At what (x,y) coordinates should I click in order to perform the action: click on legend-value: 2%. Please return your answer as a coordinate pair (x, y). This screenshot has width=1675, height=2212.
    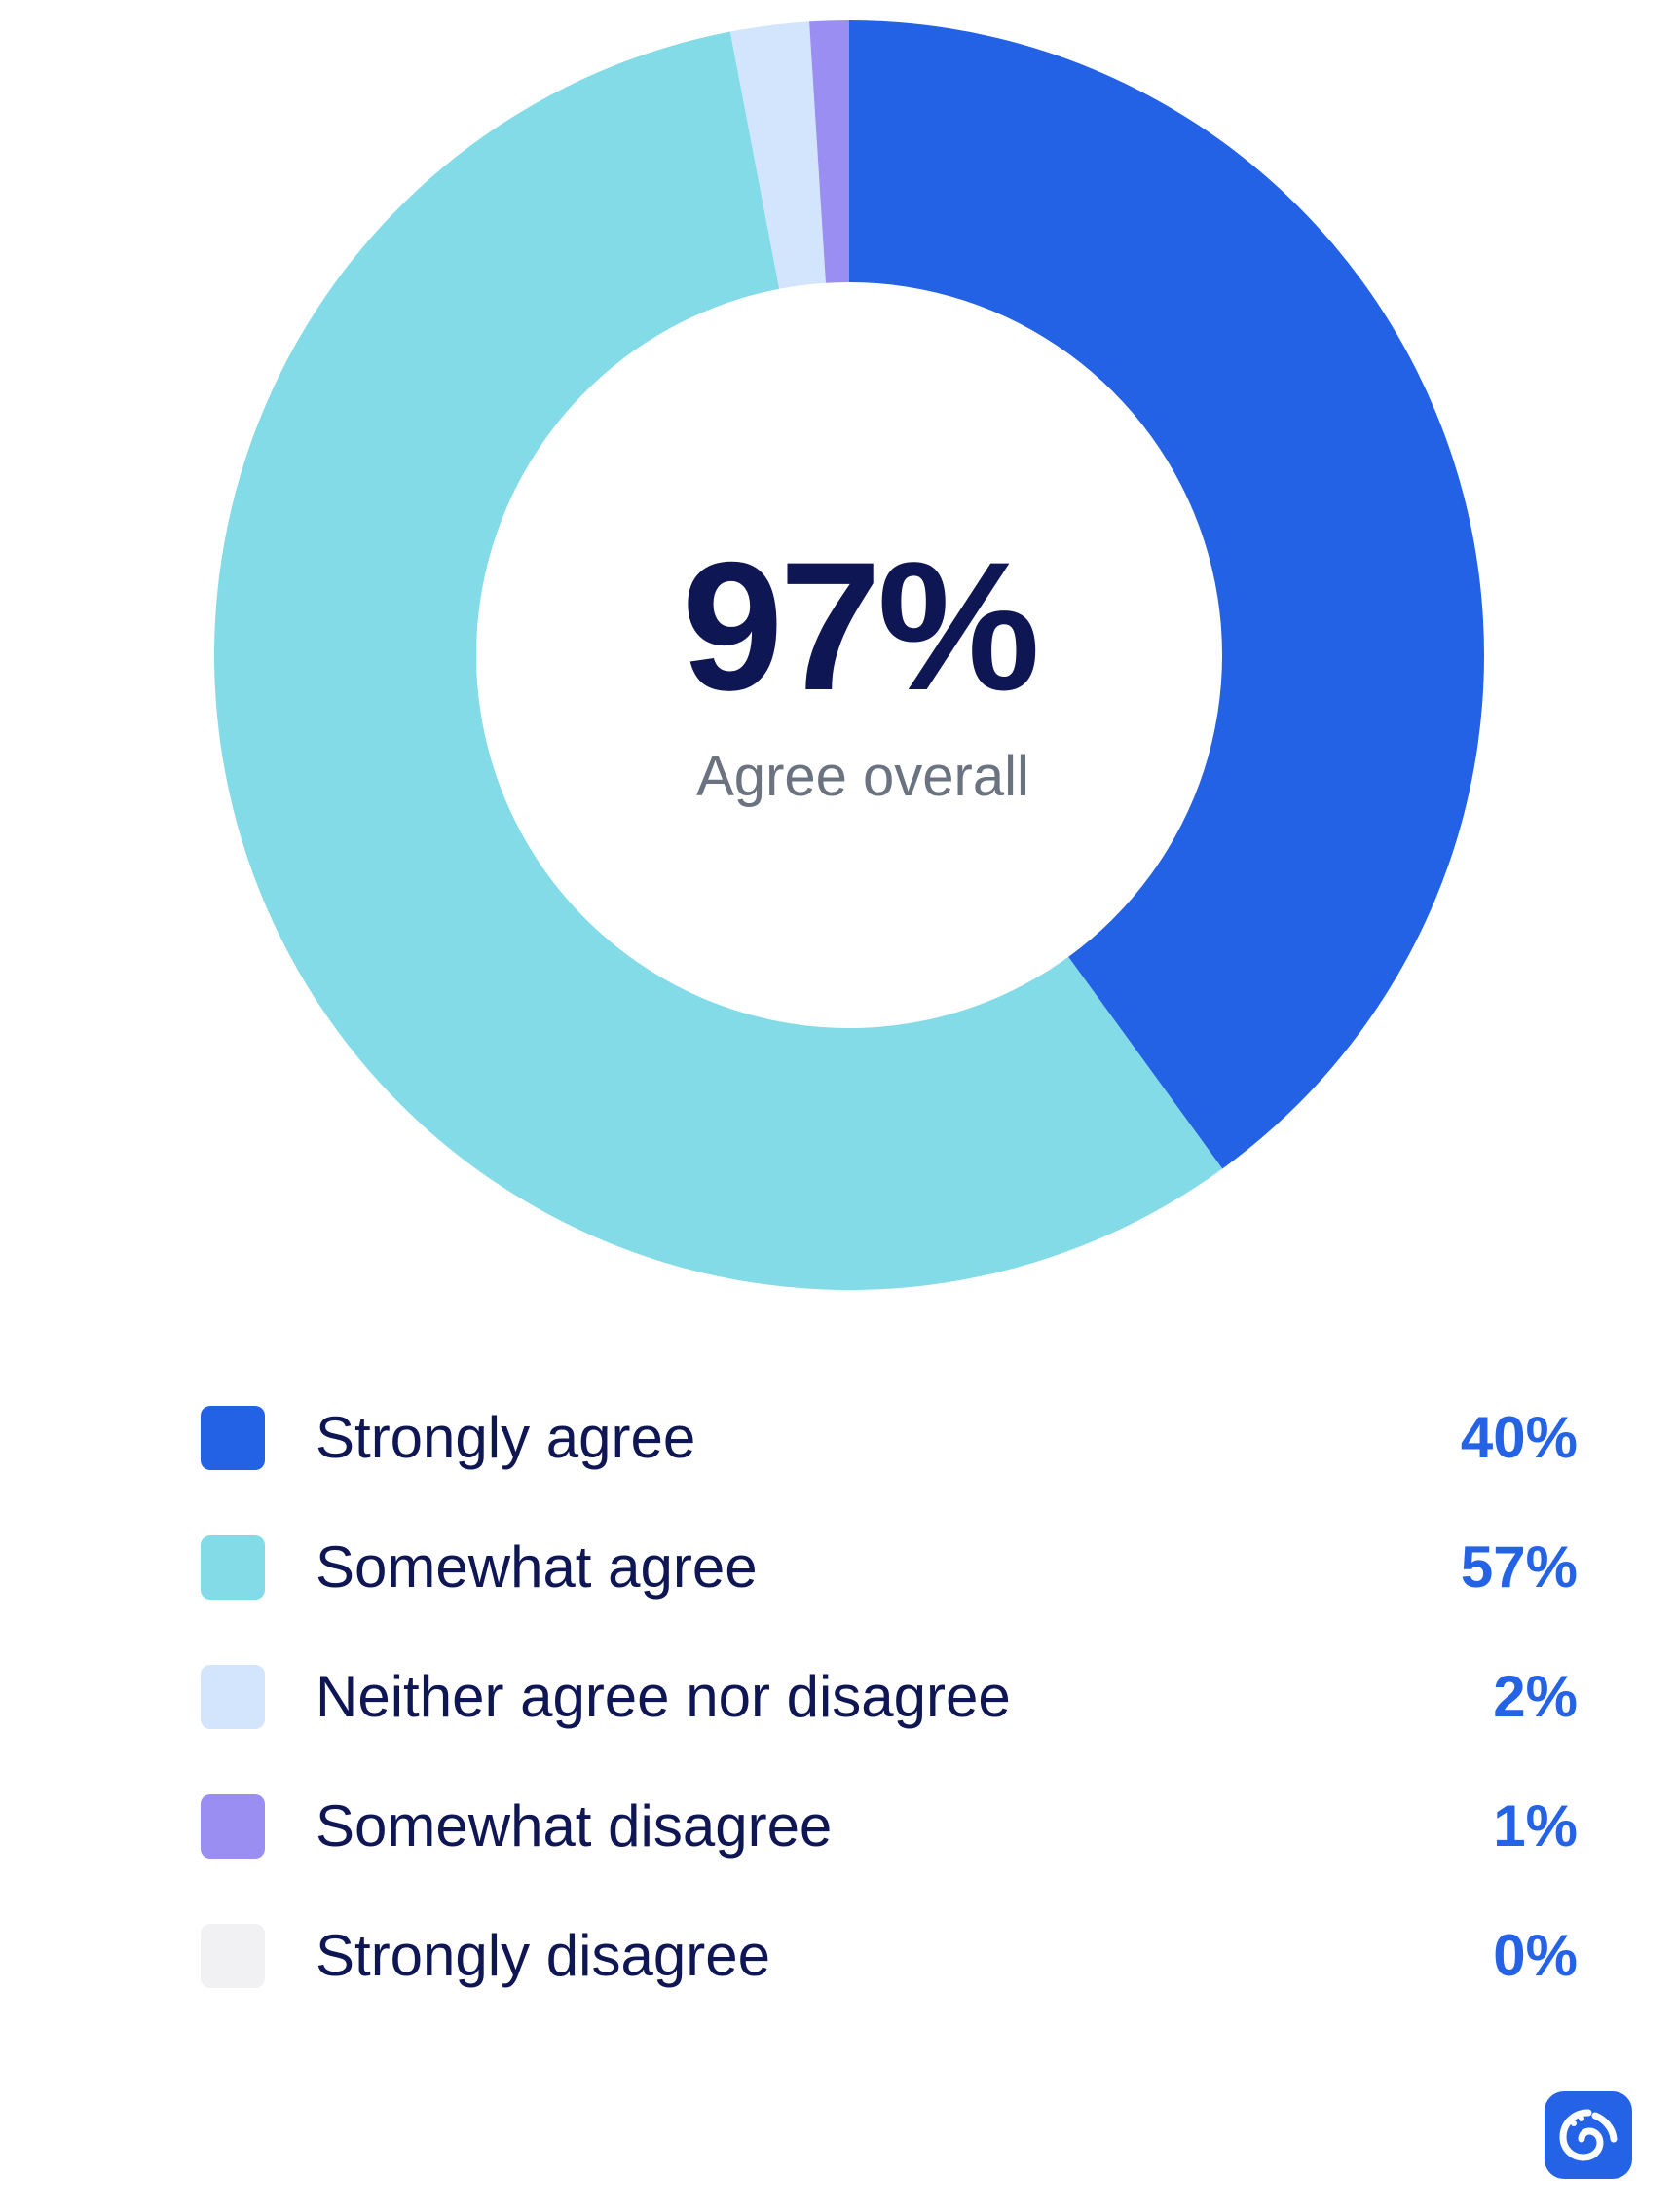
    Looking at the image, I should click on (1535, 1696).